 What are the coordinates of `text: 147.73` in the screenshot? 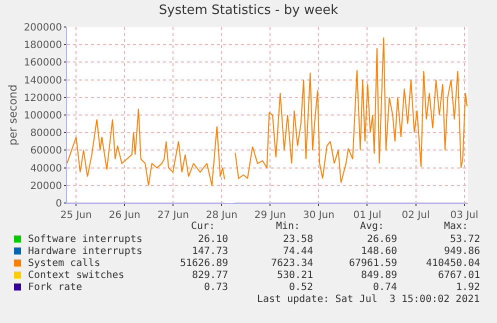 It's located at (210, 251).